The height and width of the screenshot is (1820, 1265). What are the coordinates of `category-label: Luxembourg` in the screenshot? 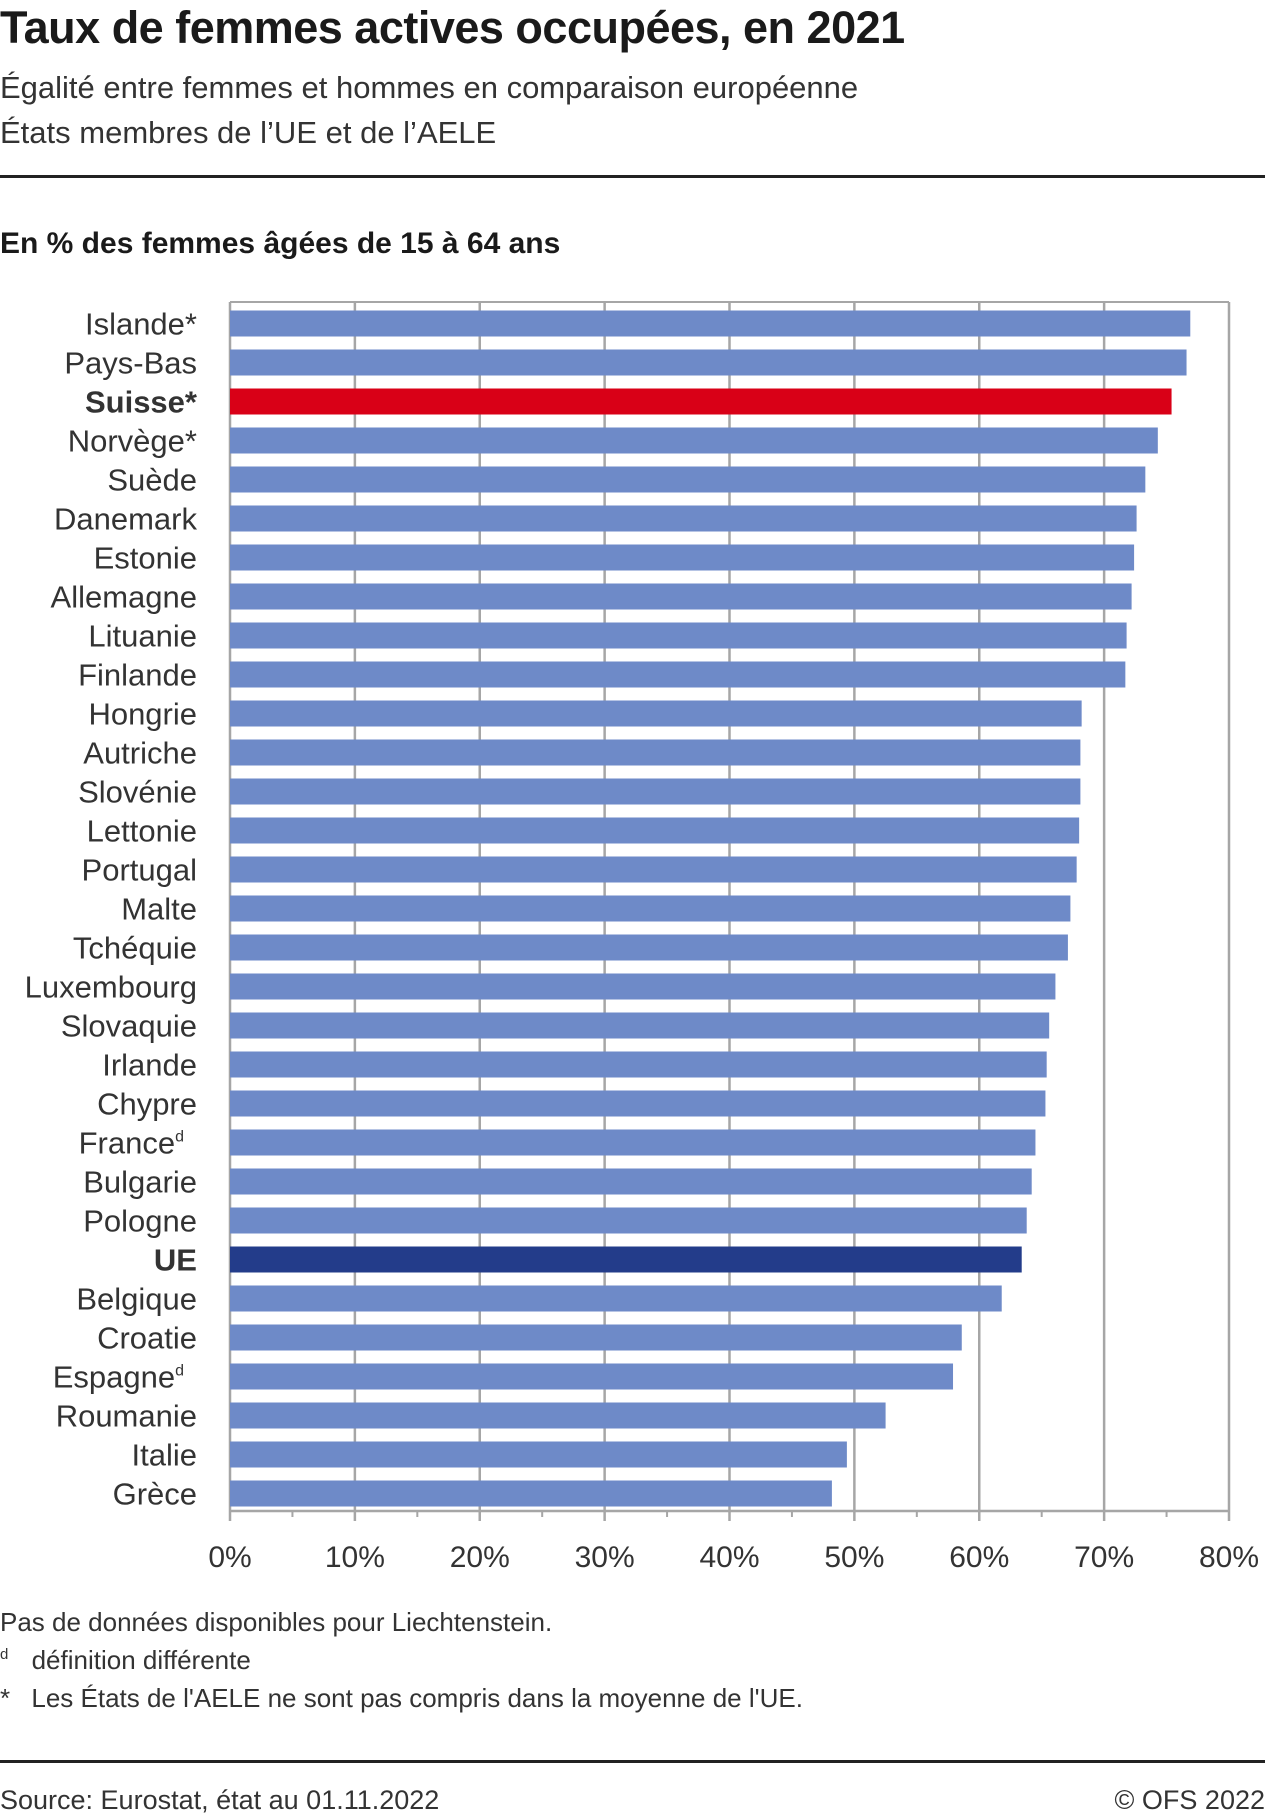 It's located at (111, 987).